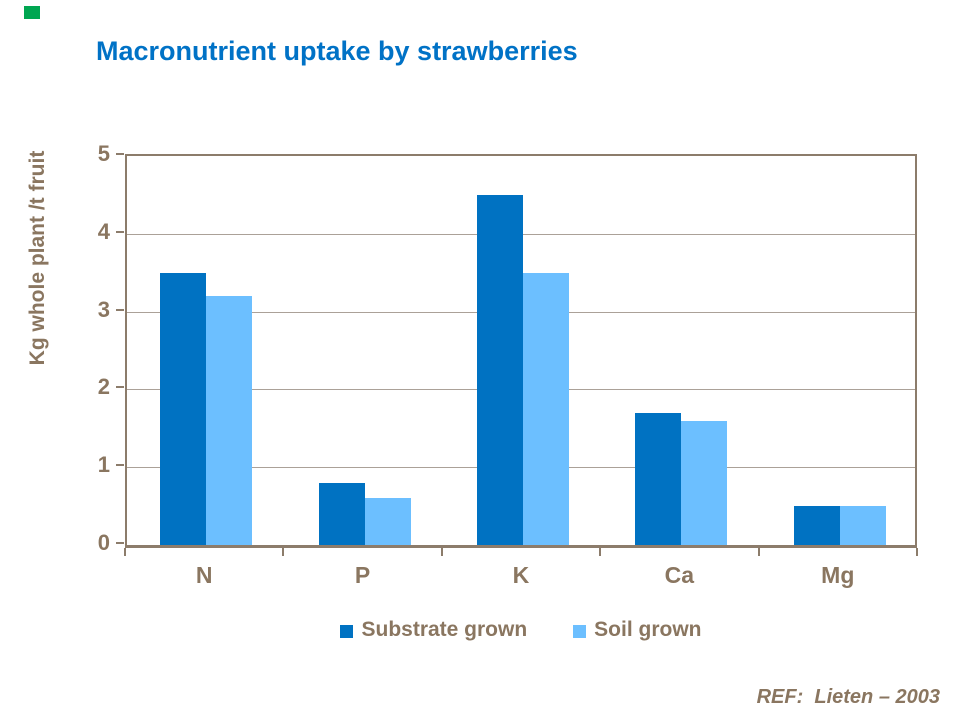 Image resolution: width=960 pixels, height=720 pixels. I want to click on y-tick-label-5: 5, so click(103, 153).